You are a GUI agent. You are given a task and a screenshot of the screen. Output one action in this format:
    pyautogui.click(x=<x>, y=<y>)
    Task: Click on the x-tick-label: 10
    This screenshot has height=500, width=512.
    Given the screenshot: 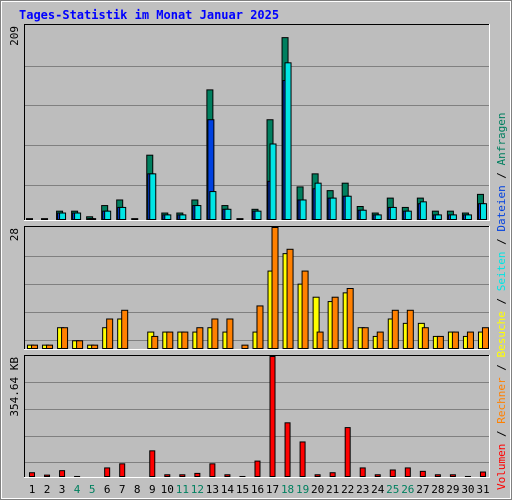 What is the action you would take?
    pyautogui.click(x=167, y=489)
    